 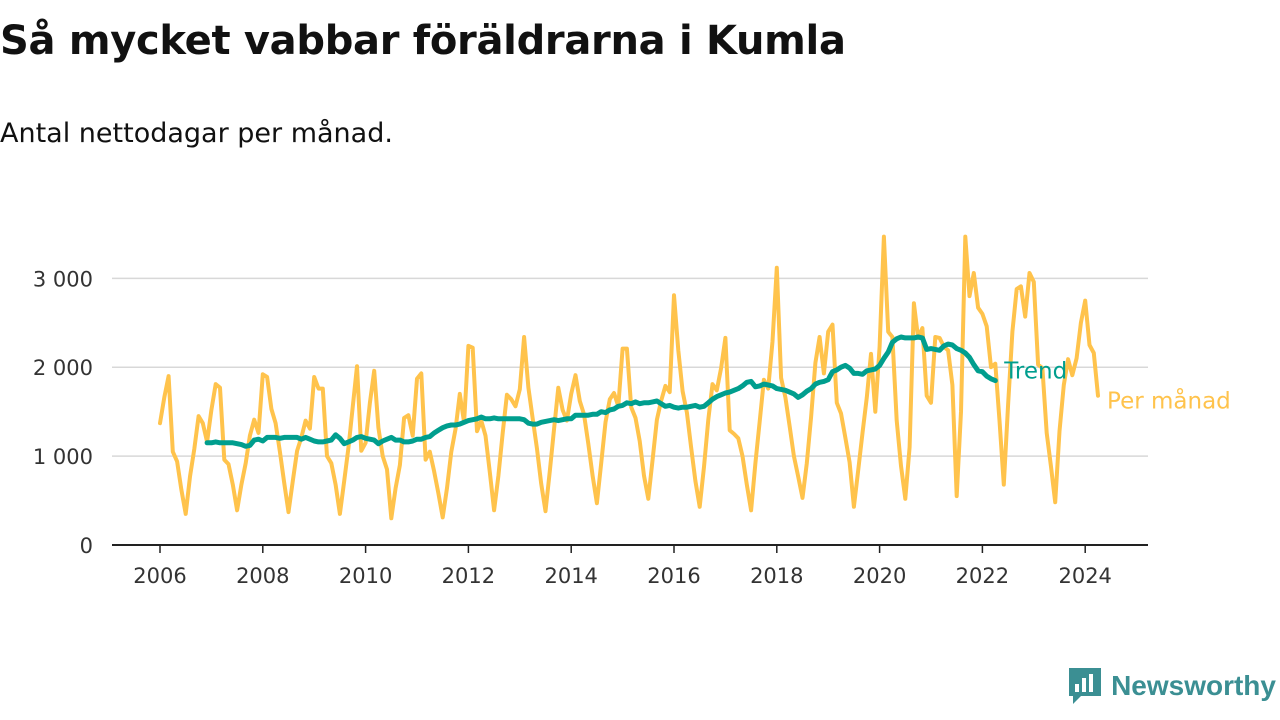 I want to click on x-tick-label: 2008, so click(x=262, y=576).